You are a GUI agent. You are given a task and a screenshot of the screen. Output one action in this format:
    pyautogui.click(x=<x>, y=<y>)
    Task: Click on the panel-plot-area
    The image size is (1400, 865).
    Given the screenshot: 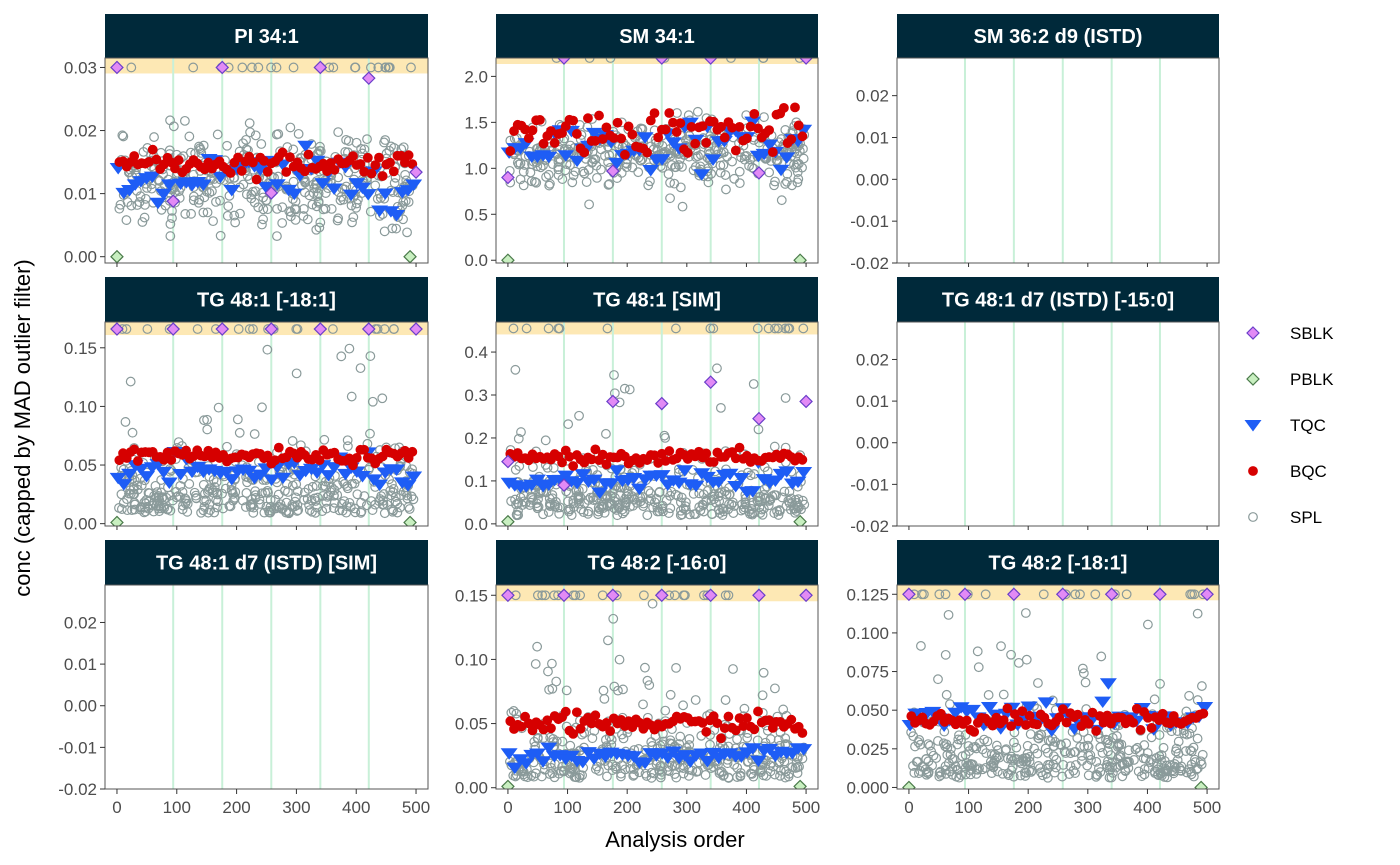 What is the action you would take?
    pyautogui.click(x=657, y=687)
    